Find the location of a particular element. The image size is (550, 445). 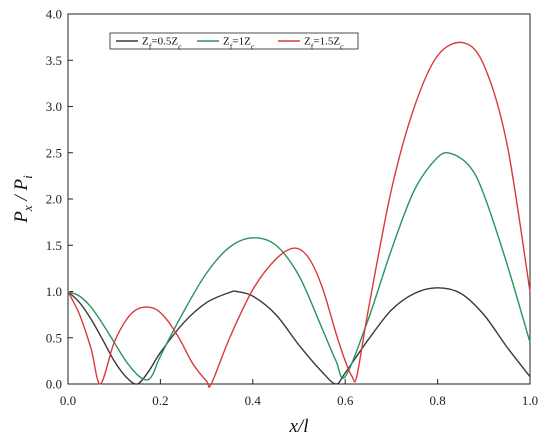

y-tick-label: 0.5 is located at coordinates (54, 337).